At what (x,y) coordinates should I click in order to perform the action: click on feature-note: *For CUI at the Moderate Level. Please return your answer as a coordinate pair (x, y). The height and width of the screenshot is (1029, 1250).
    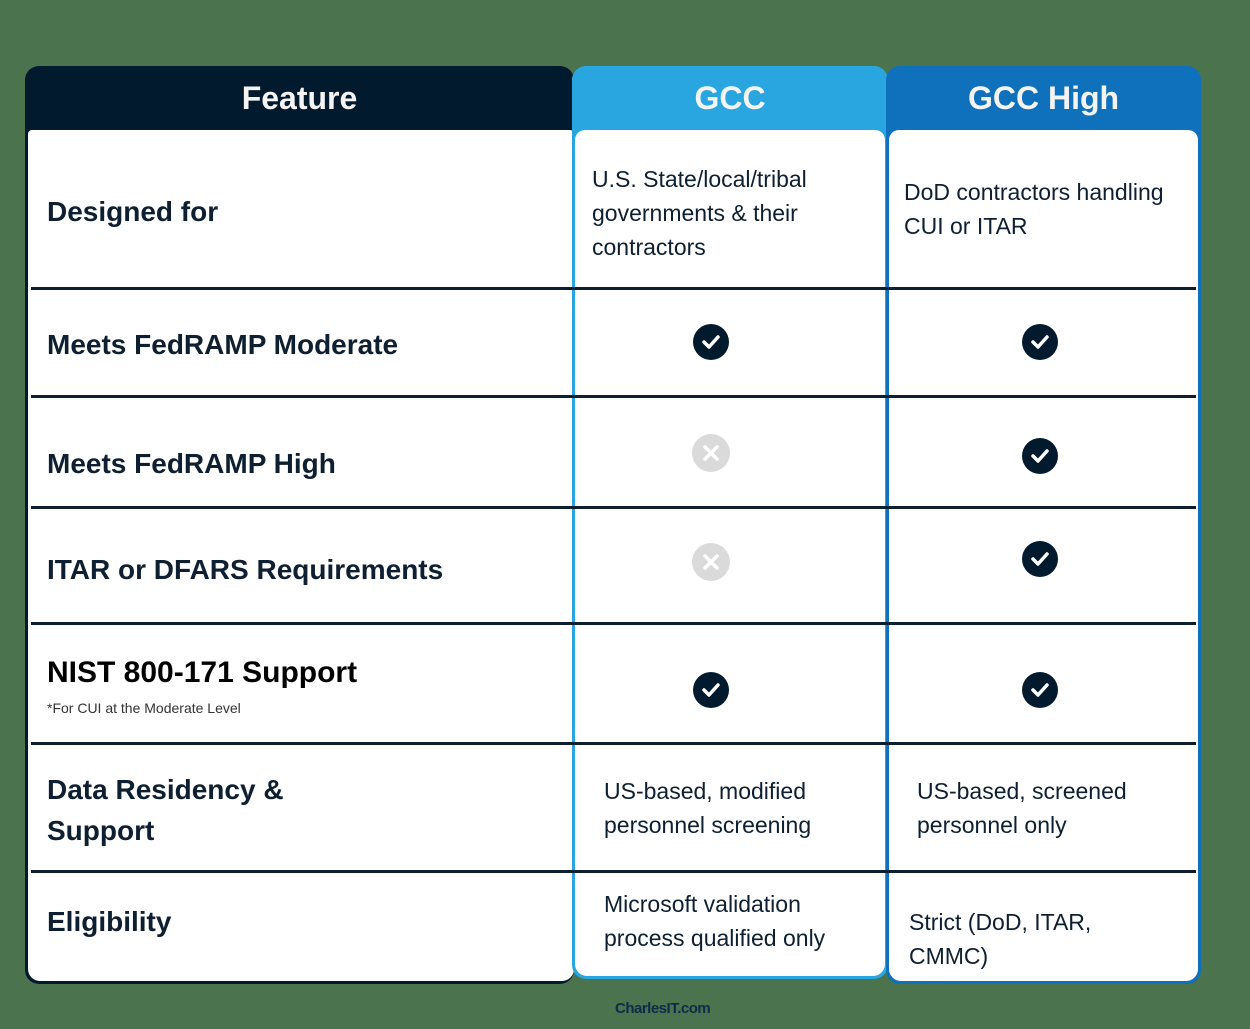
    Looking at the image, I should click on (144, 708).